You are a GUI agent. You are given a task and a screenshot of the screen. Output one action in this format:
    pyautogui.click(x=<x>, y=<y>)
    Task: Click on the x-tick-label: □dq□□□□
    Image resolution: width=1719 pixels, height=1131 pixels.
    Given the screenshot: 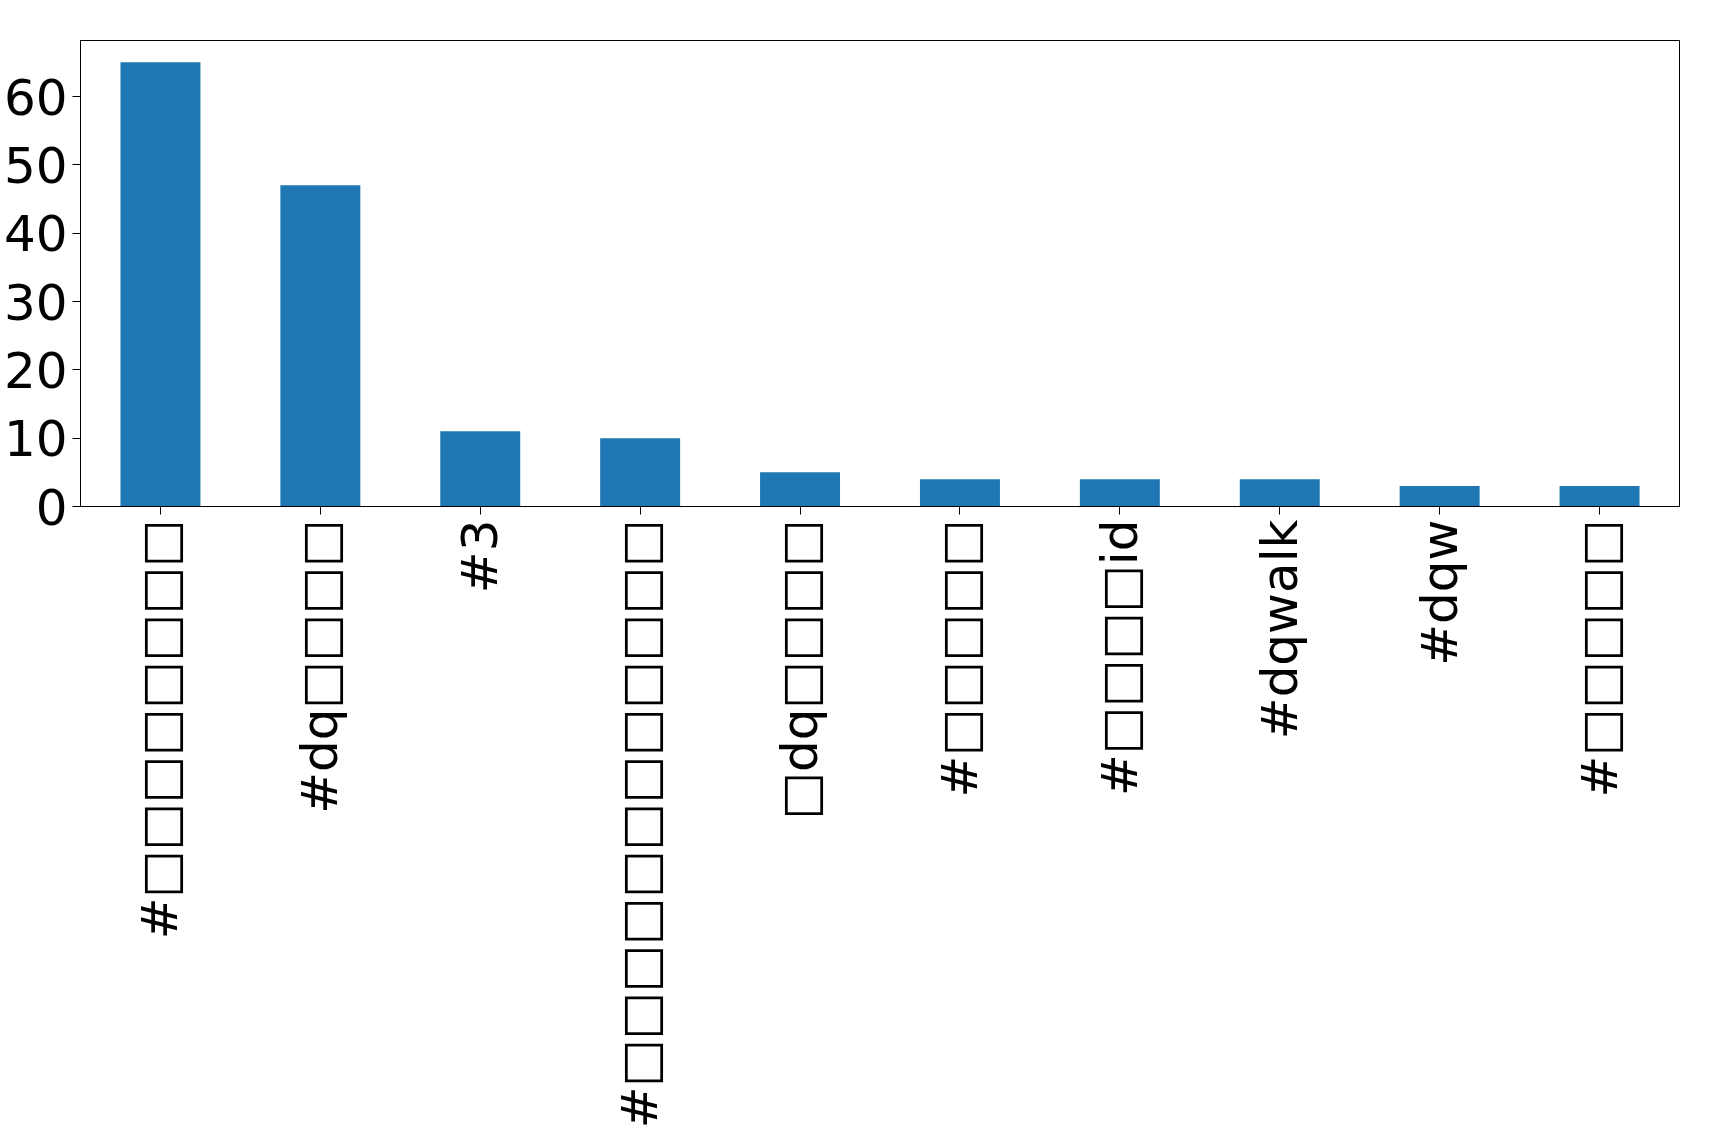 What is the action you would take?
    pyautogui.click(x=800, y=669)
    